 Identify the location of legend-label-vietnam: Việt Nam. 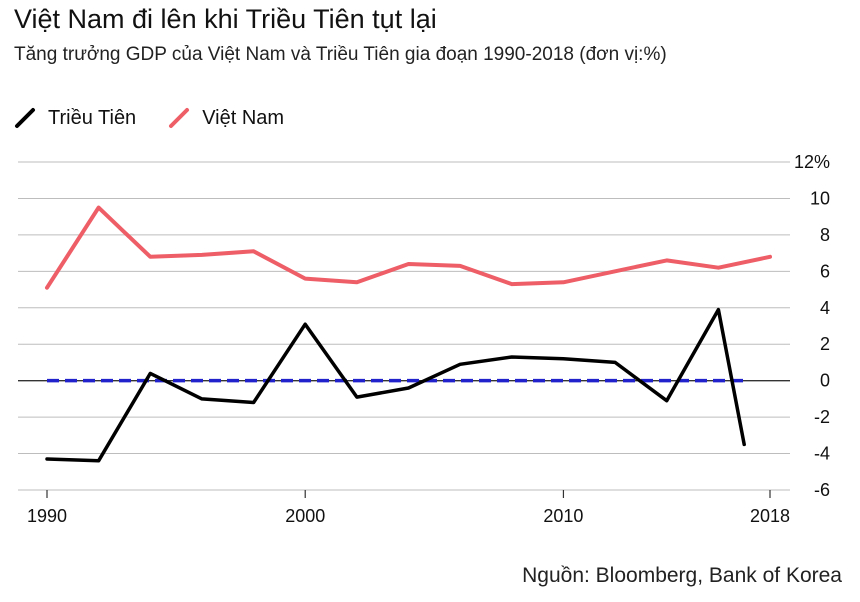
(243, 117).